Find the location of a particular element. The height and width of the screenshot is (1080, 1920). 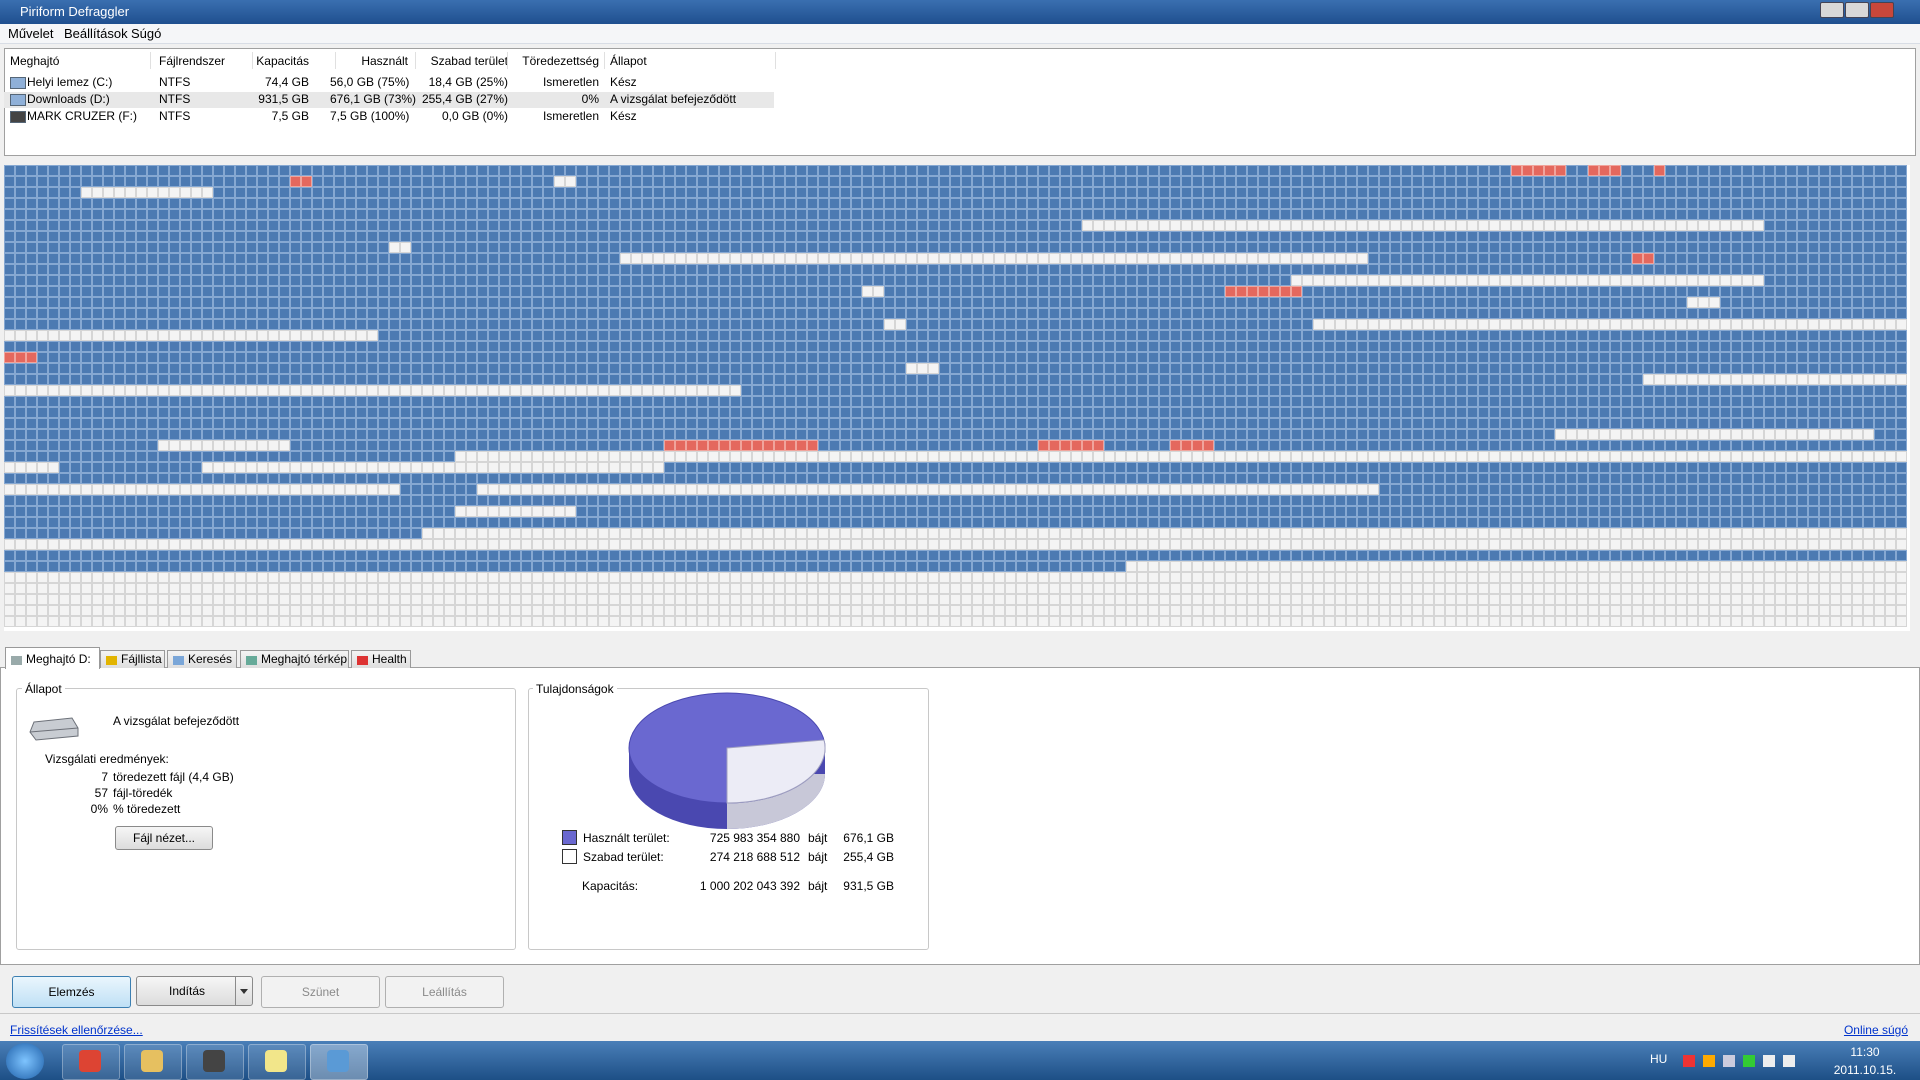

result-label: % töredezett is located at coordinates (147, 809).